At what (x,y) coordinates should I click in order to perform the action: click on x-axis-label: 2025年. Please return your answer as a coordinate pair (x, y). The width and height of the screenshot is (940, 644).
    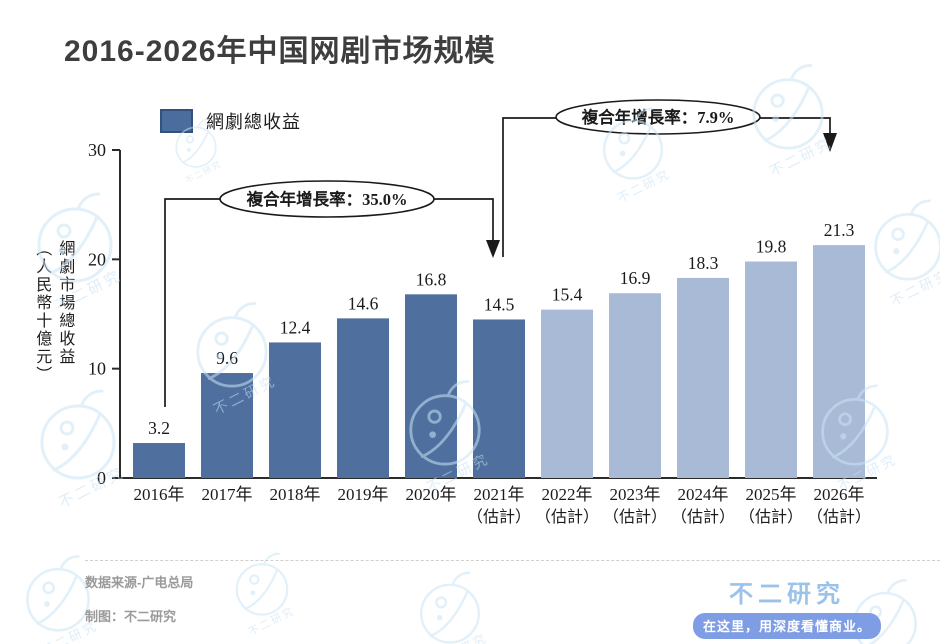
    Looking at the image, I should click on (771, 494).